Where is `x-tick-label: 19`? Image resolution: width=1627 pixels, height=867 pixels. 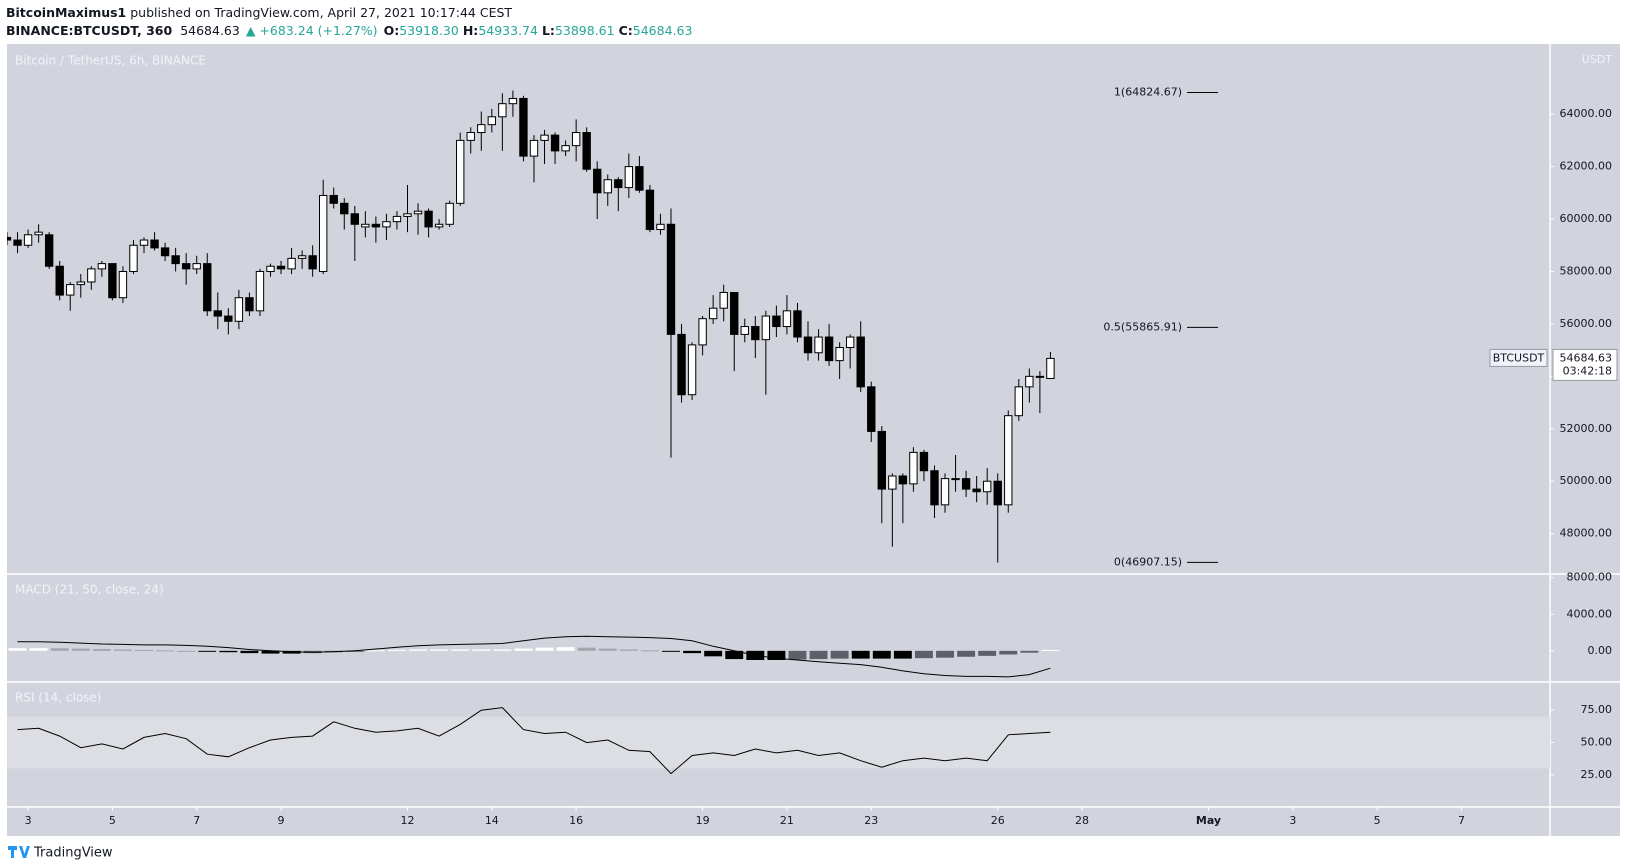
x-tick-label: 19 is located at coordinates (703, 820).